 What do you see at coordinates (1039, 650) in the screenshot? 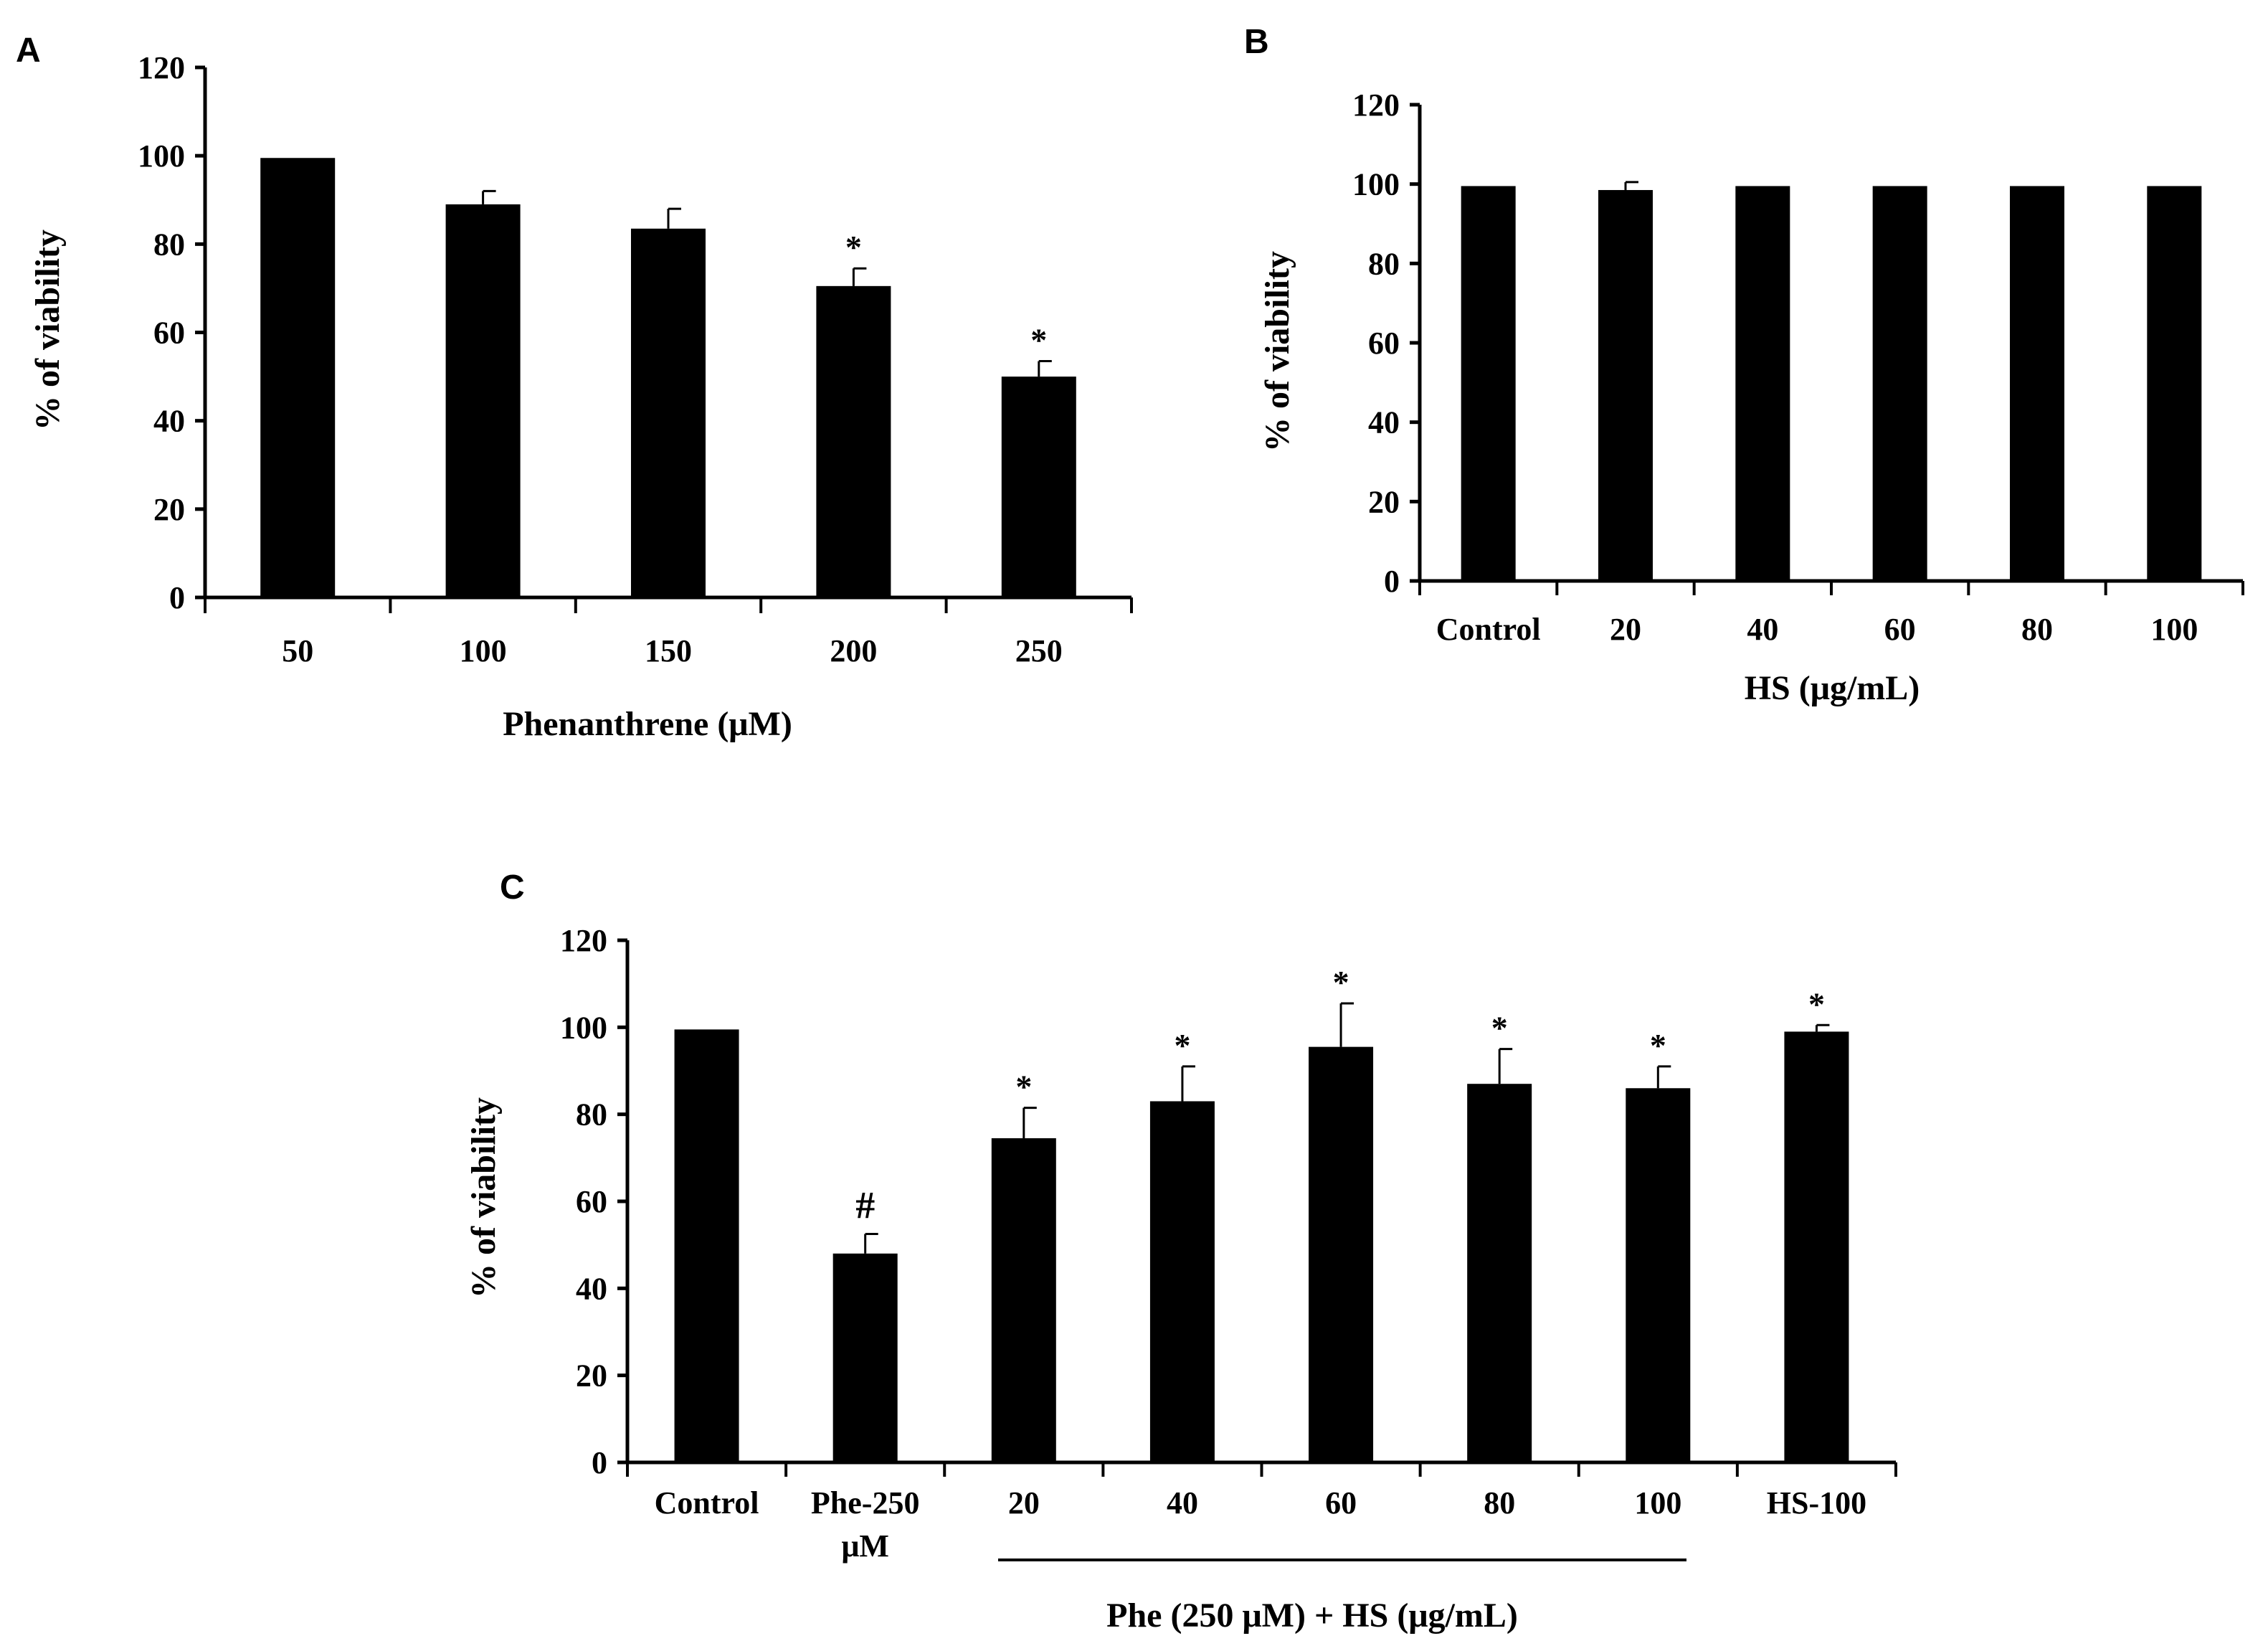
I see `x-tick-label: 250` at bounding box center [1039, 650].